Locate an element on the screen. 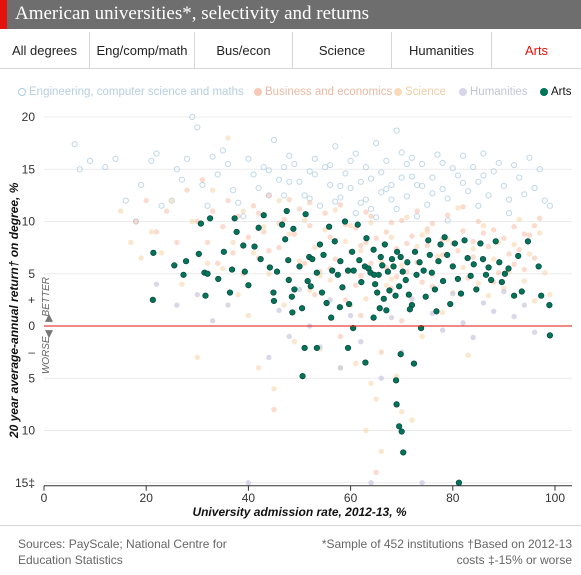  tab-all-degrees: All degrees is located at coordinates (45, 50).